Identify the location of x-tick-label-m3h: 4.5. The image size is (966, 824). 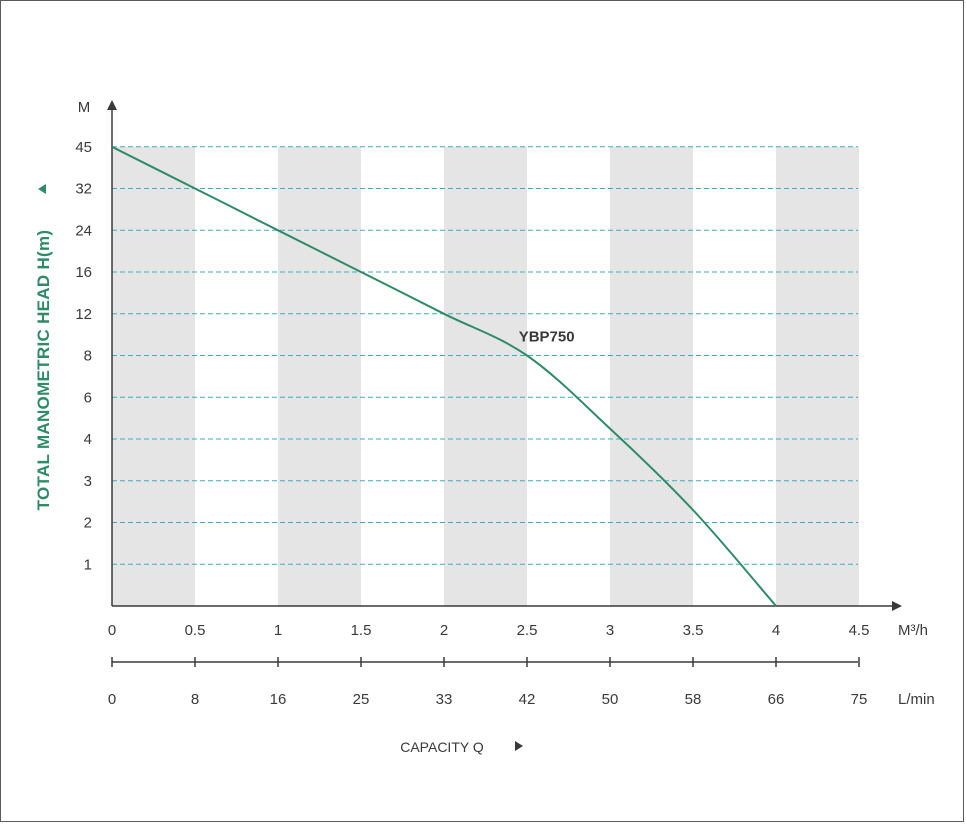
(859, 630).